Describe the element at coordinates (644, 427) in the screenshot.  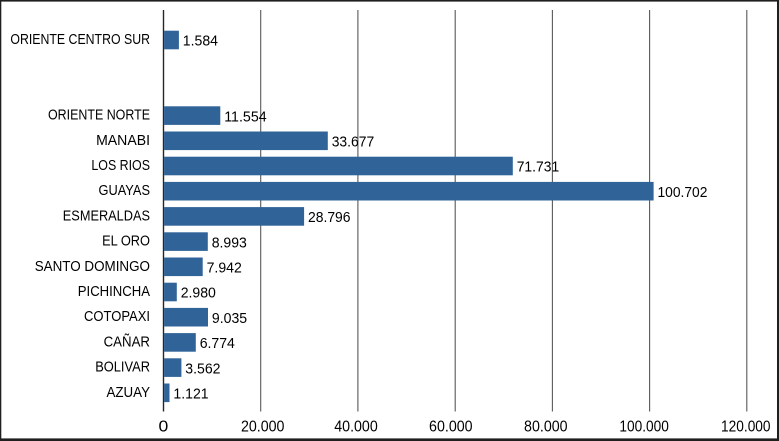
I see `svg-text: 100.000` at that location.